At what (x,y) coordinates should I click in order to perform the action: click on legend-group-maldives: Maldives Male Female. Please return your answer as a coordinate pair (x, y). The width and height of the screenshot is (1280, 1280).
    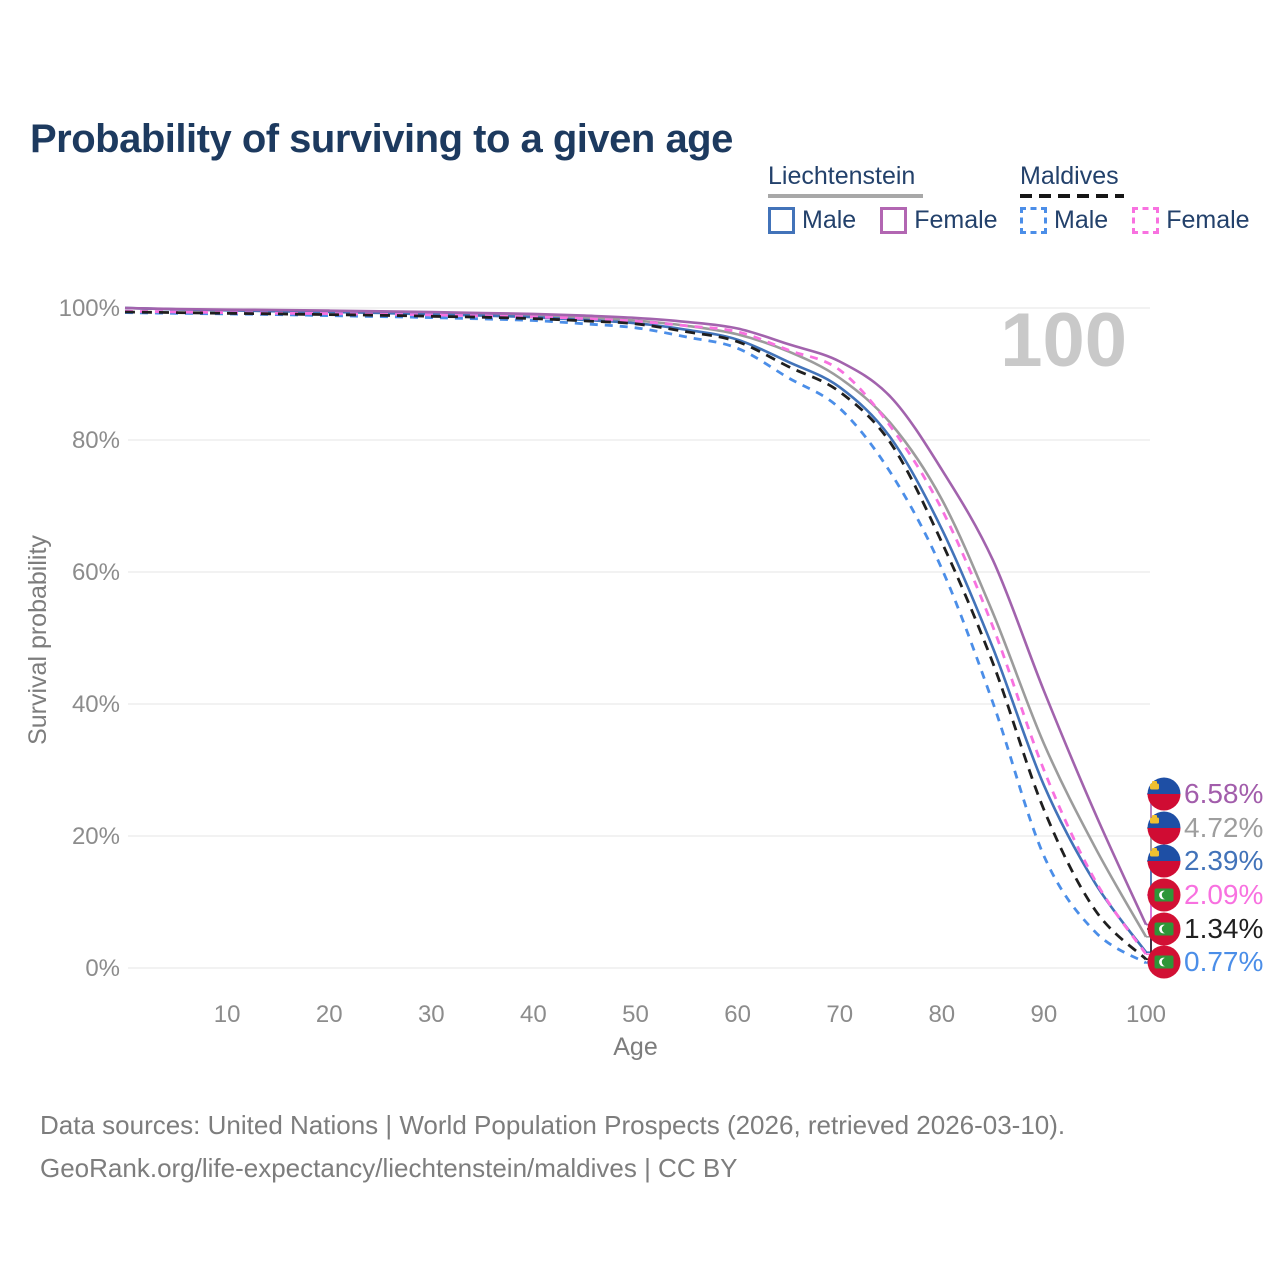
    Looking at the image, I should click on (1135, 198).